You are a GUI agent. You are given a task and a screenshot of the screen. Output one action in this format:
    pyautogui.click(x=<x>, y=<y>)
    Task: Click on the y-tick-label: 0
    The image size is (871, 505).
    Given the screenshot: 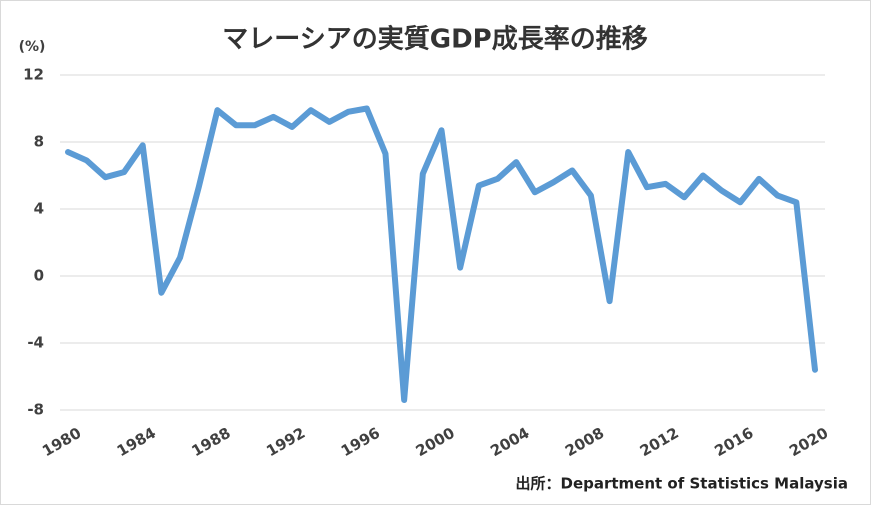 What is the action you would take?
    pyautogui.click(x=39, y=276)
    